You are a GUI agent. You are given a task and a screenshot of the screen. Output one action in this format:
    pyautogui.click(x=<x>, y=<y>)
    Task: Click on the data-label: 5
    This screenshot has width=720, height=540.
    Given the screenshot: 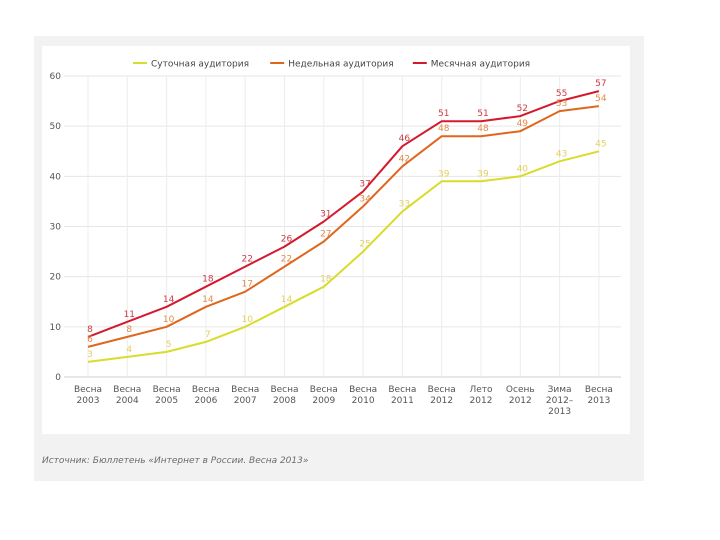 What is the action you would take?
    pyautogui.click(x=169, y=345)
    